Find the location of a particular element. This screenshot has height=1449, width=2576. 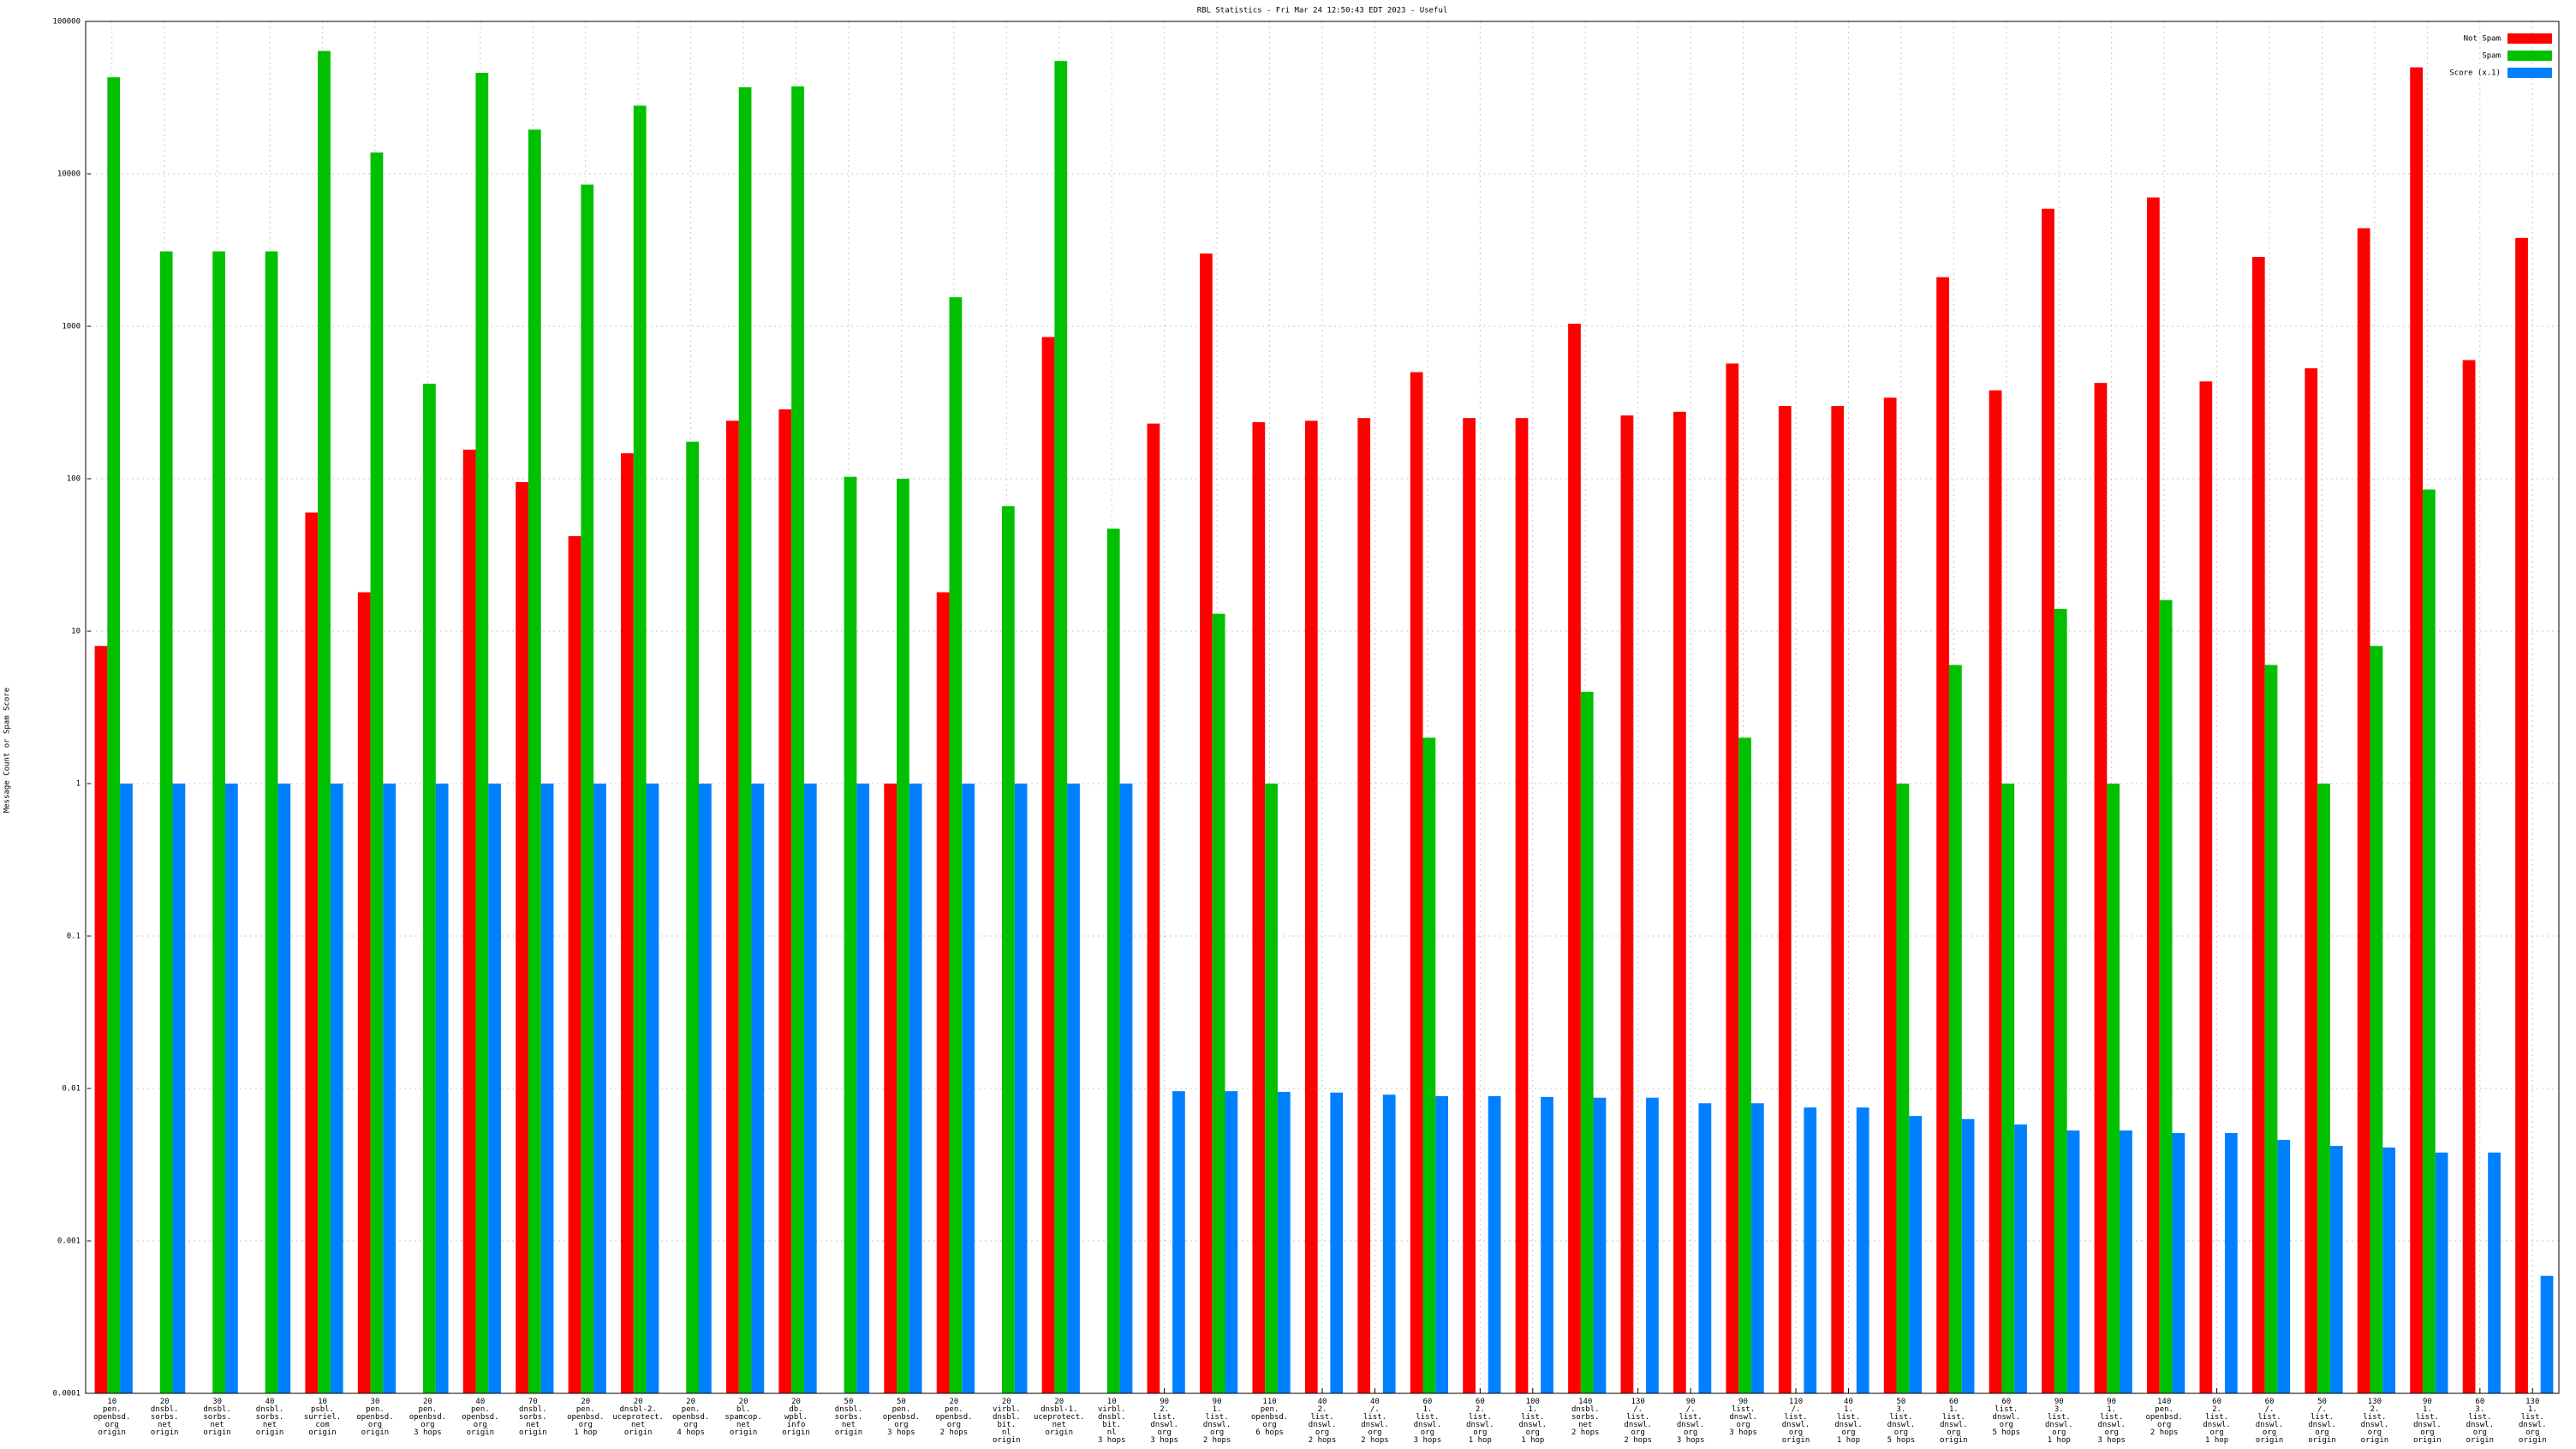

x-tick-label: 90 2. list. dnswl. org 3 hops is located at coordinates (1164, 1422).